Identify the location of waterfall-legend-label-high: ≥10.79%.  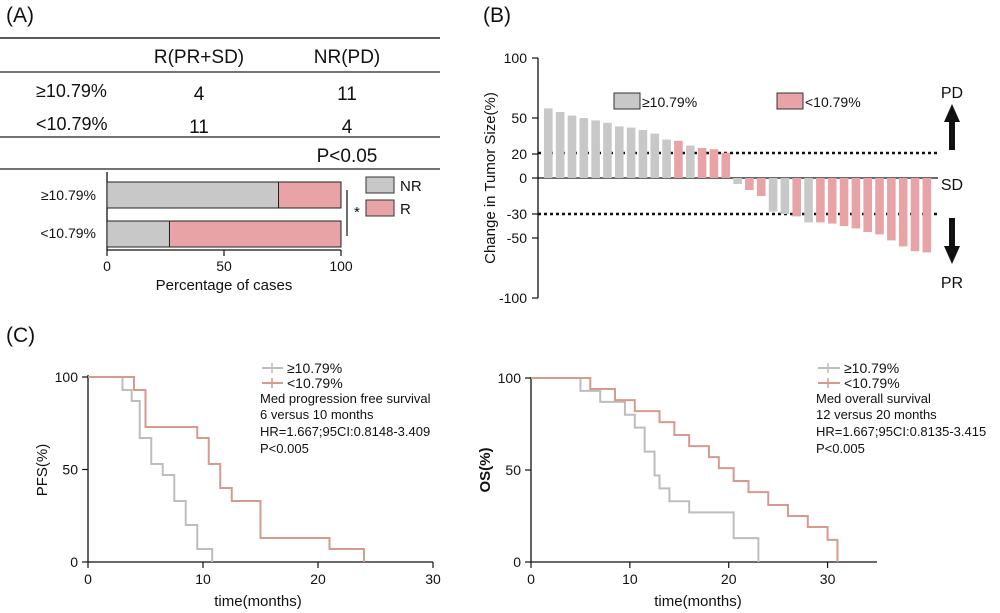
(669, 102).